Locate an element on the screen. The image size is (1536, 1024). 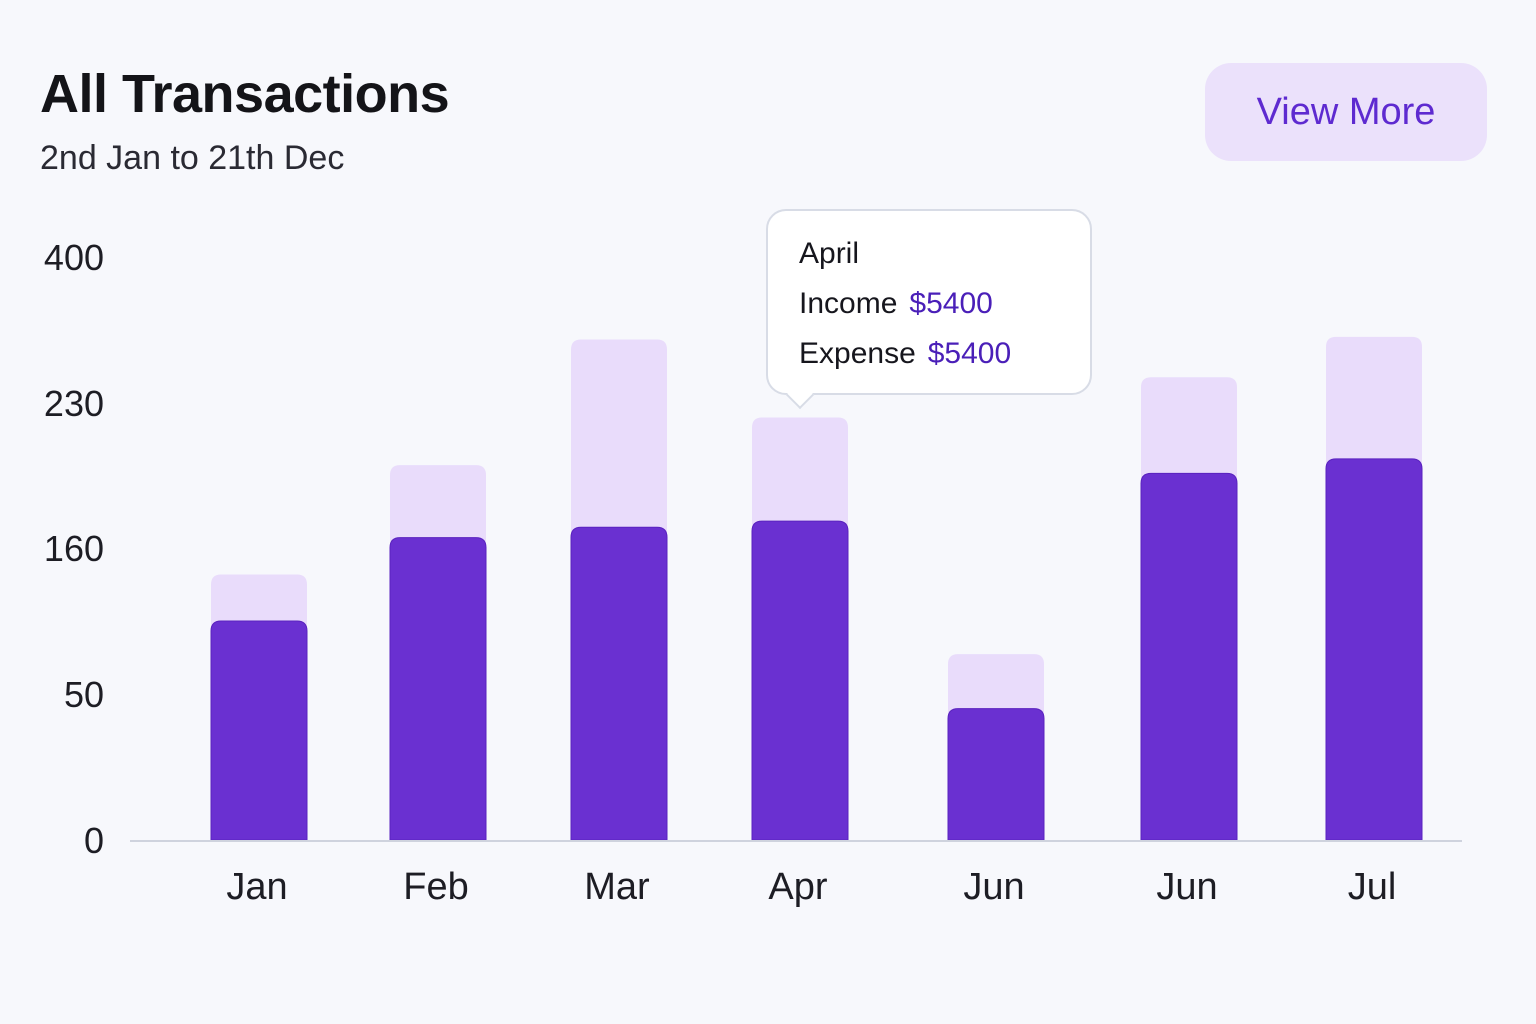
y-tick-label: 0 is located at coordinates (94, 840).